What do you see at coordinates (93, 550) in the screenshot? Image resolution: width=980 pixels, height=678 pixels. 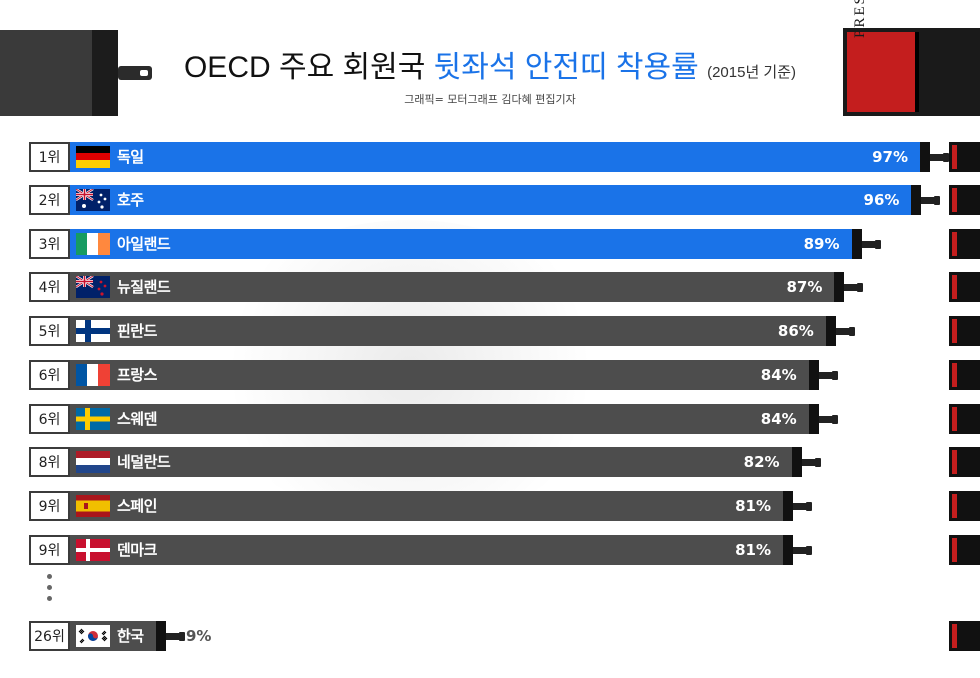 I see `denmark-flag-icon` at bounding box center [93, 550].